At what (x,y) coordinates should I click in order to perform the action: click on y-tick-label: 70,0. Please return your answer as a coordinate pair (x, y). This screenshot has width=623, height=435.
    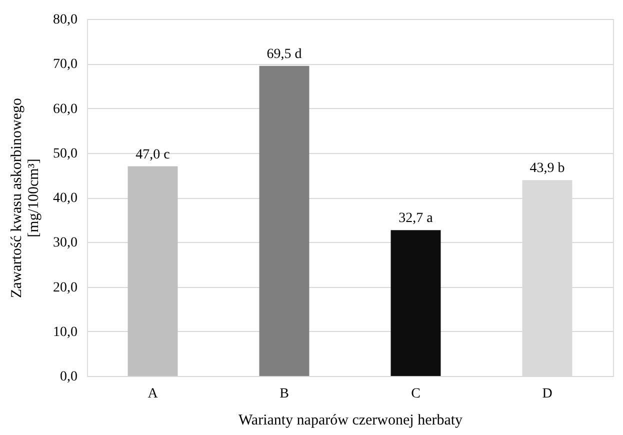
    Looking at the image, I should click on (65, 64).